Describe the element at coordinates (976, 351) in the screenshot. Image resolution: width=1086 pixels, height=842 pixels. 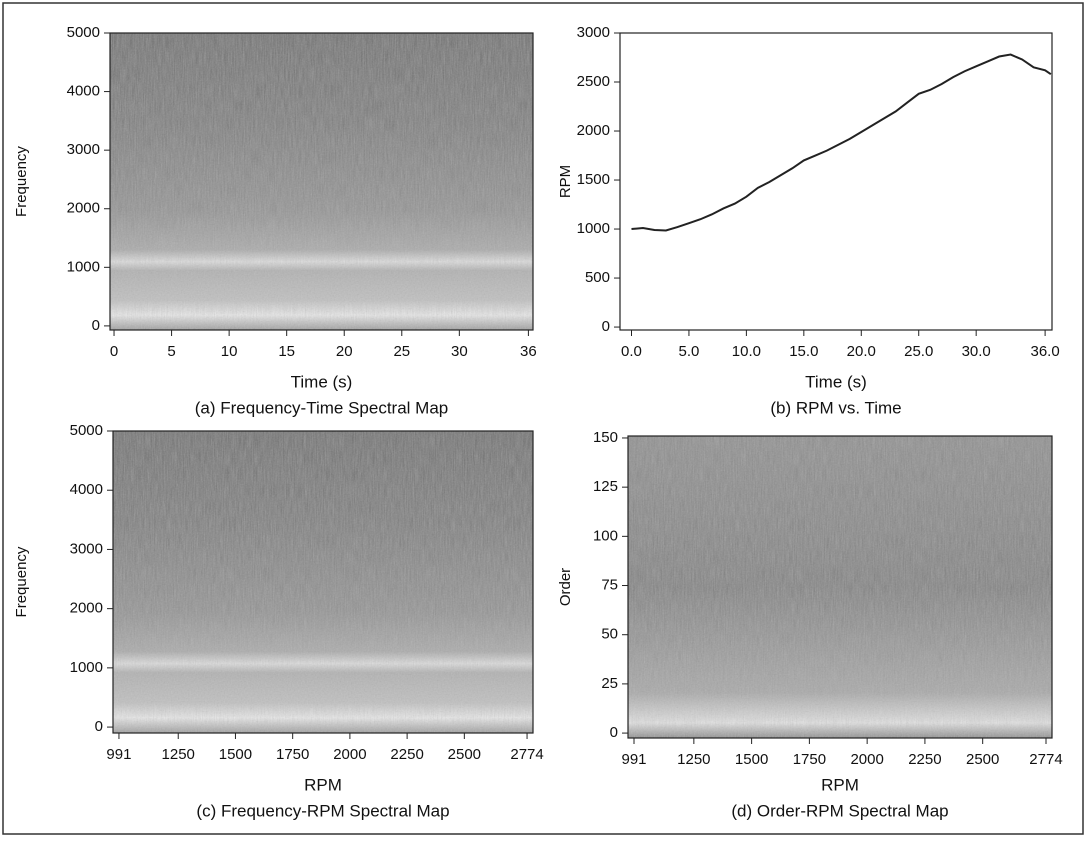
I see `x-tick-label: 30.0` at that location.